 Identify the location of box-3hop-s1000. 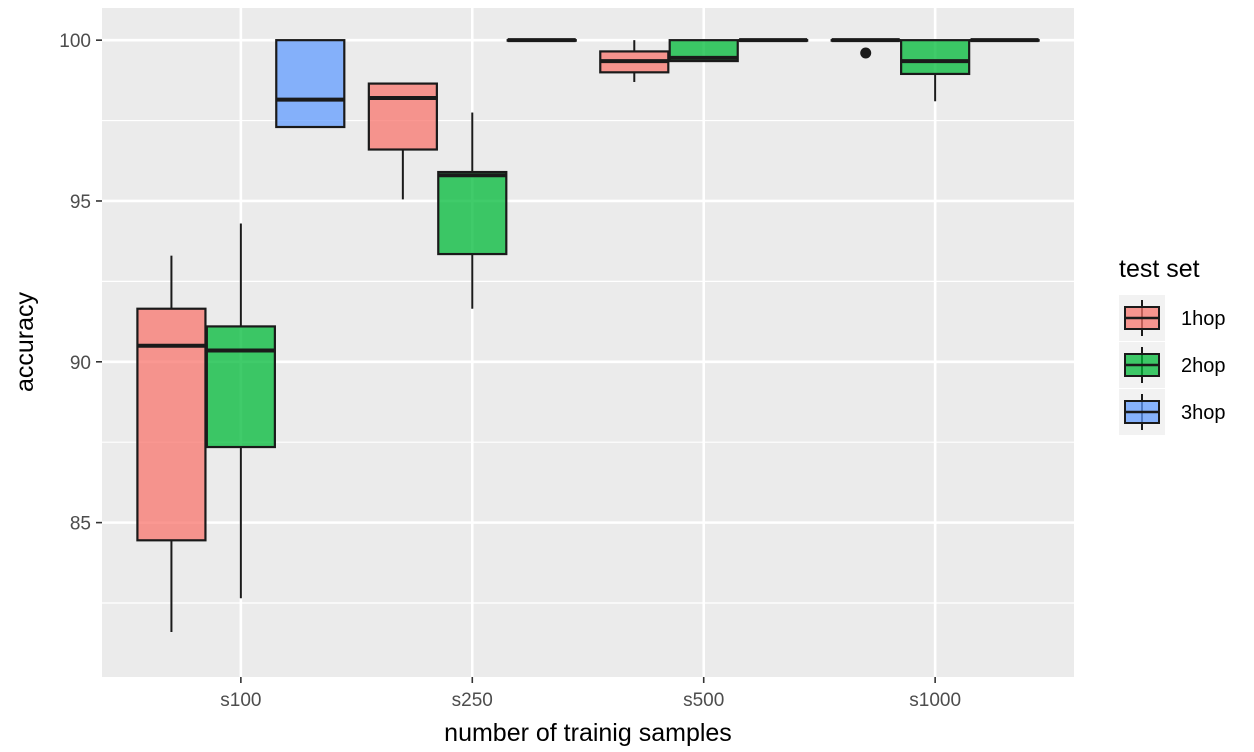
(1004, 40).